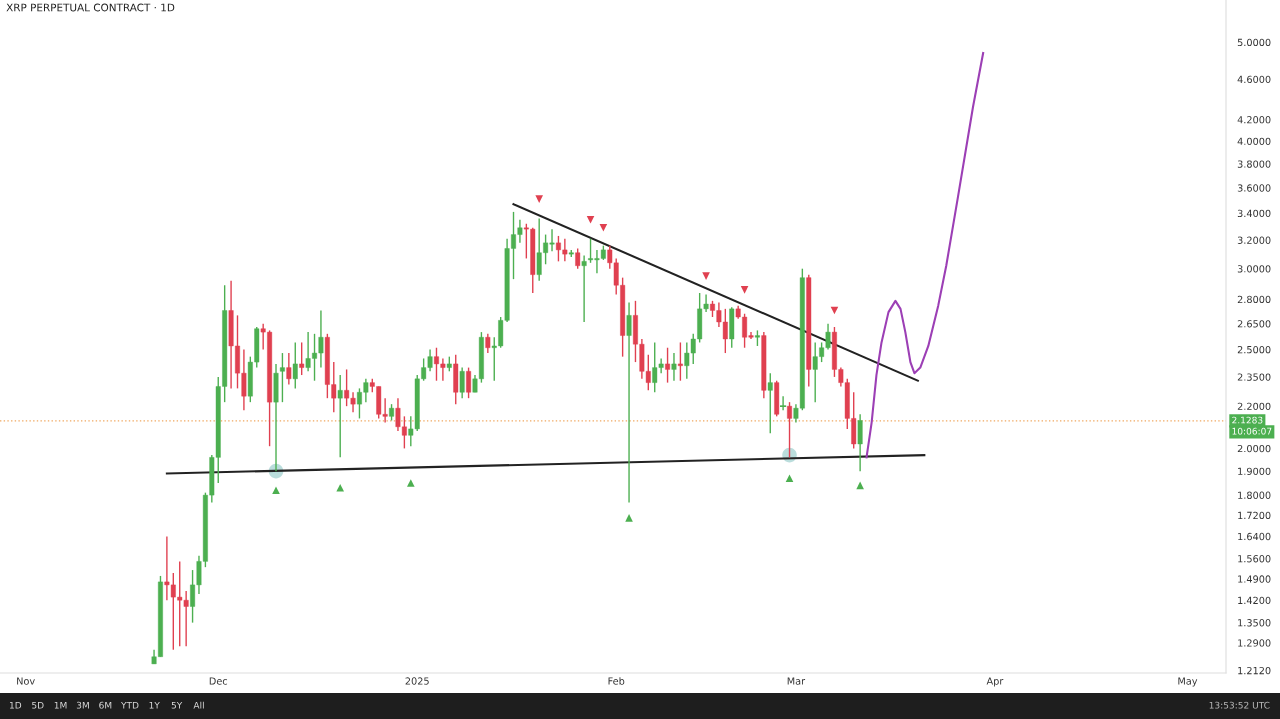 This screenshot has height=719, width=1280. I want to click on y-tick-label: 4.6000, so click(1254, 79).